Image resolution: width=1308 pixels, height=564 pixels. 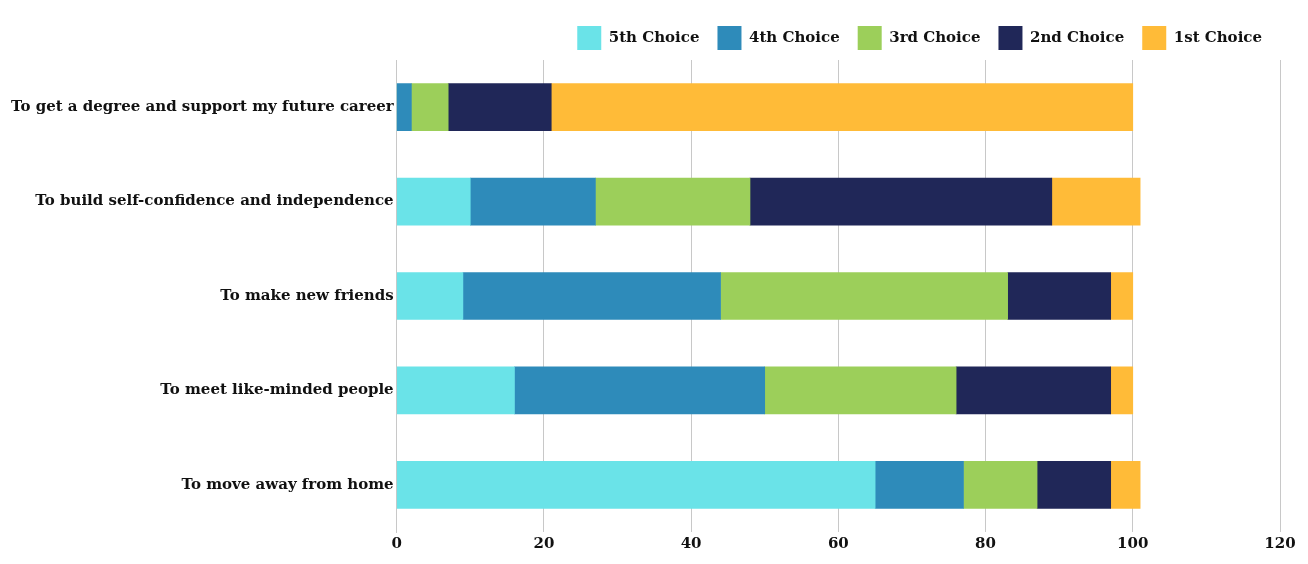 I want to click on x-tick-label: 100, so click(x=1133, y=542).